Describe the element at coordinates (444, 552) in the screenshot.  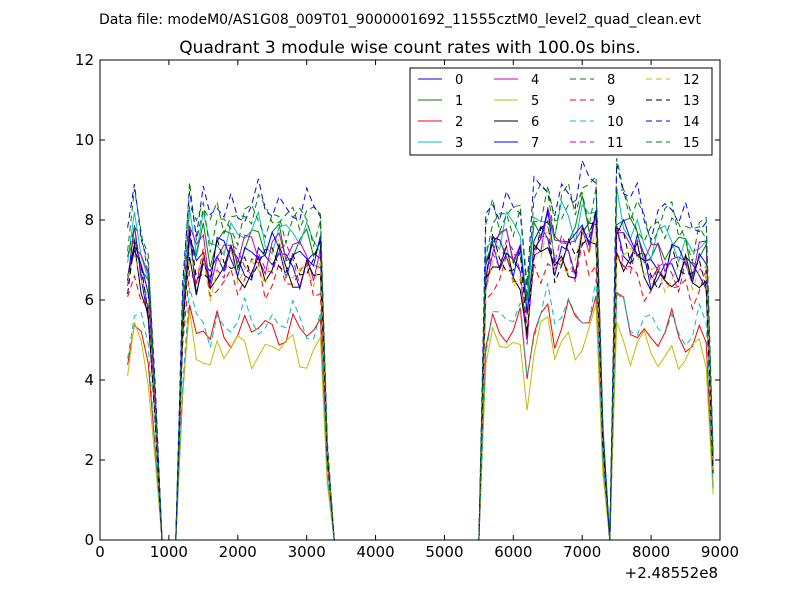
I see `x-tick-label: 5000` at that location.